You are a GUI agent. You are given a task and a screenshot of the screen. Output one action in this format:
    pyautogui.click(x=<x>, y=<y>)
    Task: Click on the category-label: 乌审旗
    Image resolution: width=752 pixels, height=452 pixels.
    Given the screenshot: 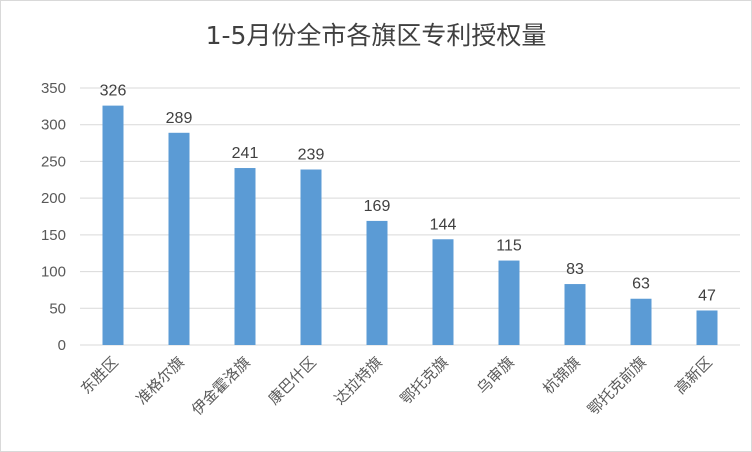 What is the action you would take?
    pyautogui.click(x=495, y=375)
    